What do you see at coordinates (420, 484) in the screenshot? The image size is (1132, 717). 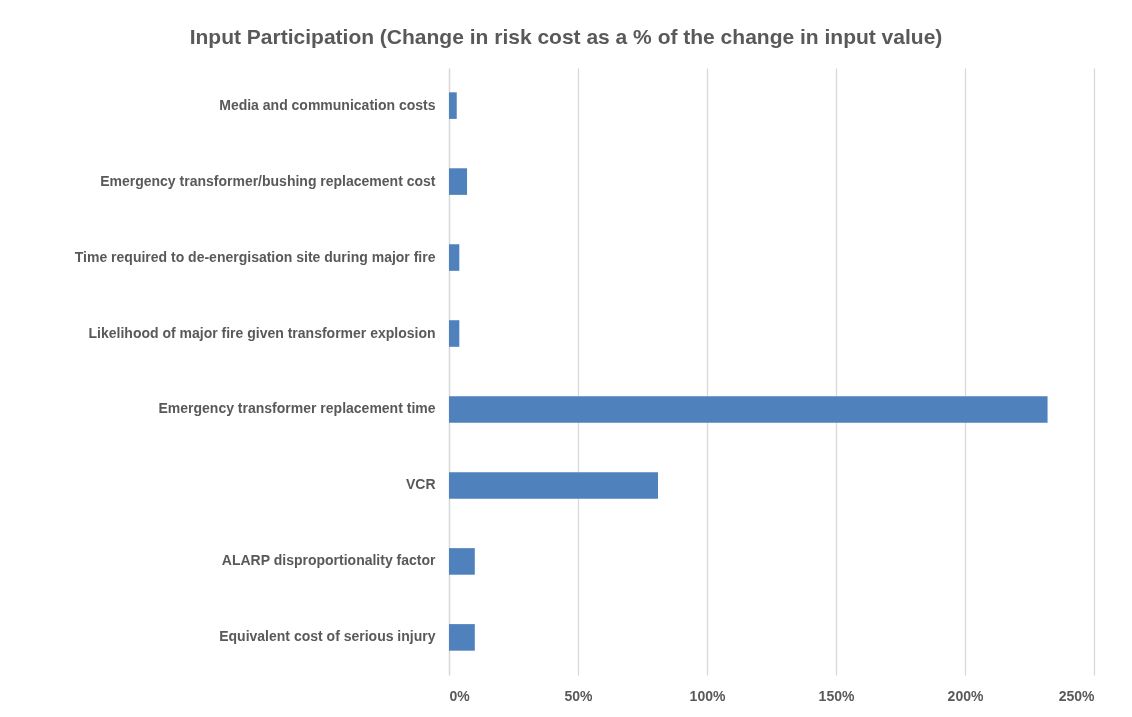 I see `y-tick-label: VCR` at bounding box center [420, 484].